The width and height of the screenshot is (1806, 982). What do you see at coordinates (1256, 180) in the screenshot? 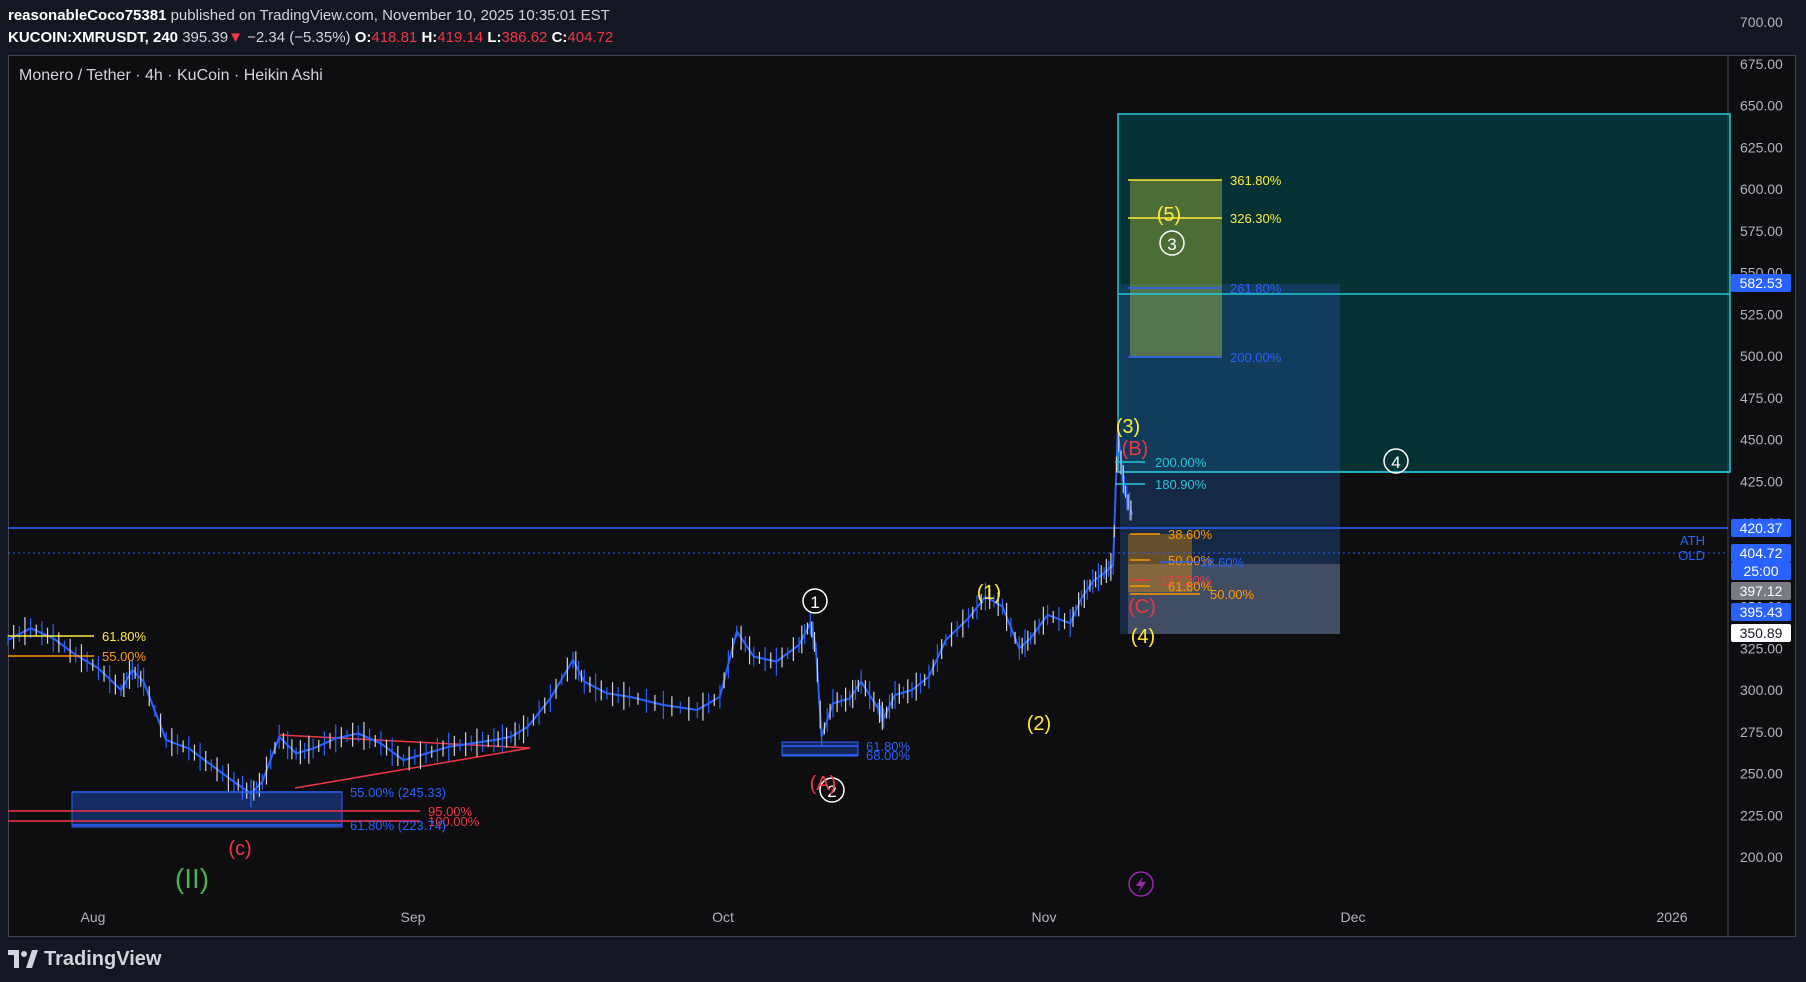
I see `fib-label: 361.80%` at bounding box center [1256, 180].